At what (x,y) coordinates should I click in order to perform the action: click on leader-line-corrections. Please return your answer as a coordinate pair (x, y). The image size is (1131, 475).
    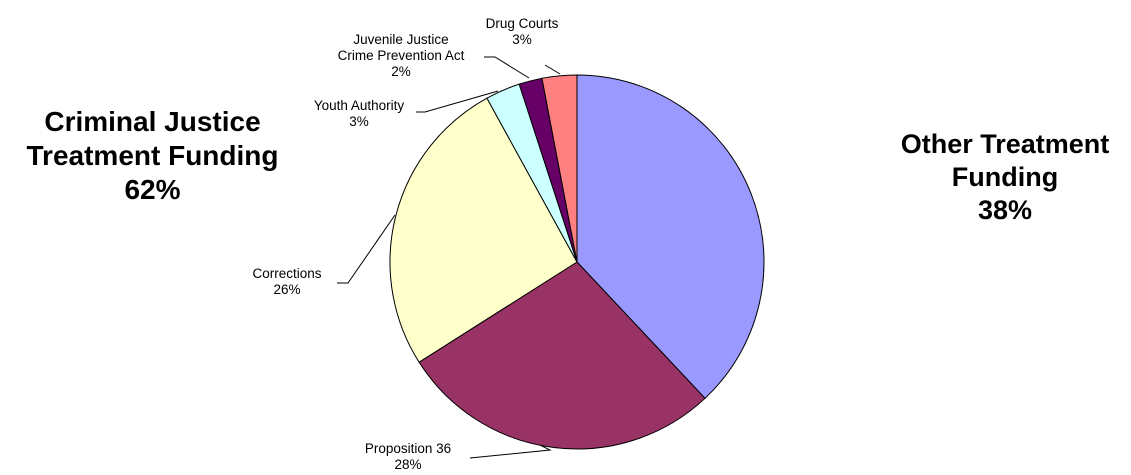
    Looking at the image, I should click on (366, 249).